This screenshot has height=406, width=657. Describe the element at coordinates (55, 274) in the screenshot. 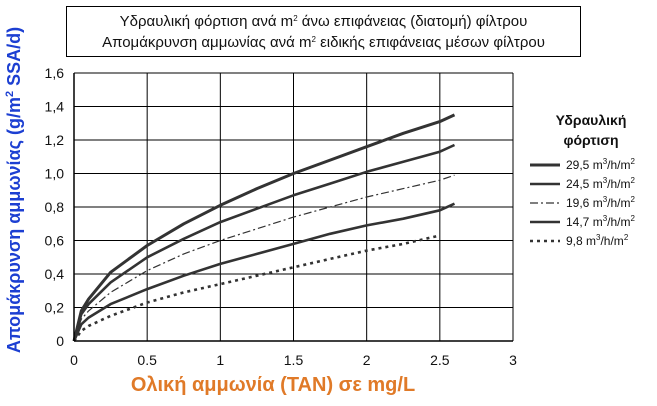

I see `y-tick-label: 0,4` at that location.